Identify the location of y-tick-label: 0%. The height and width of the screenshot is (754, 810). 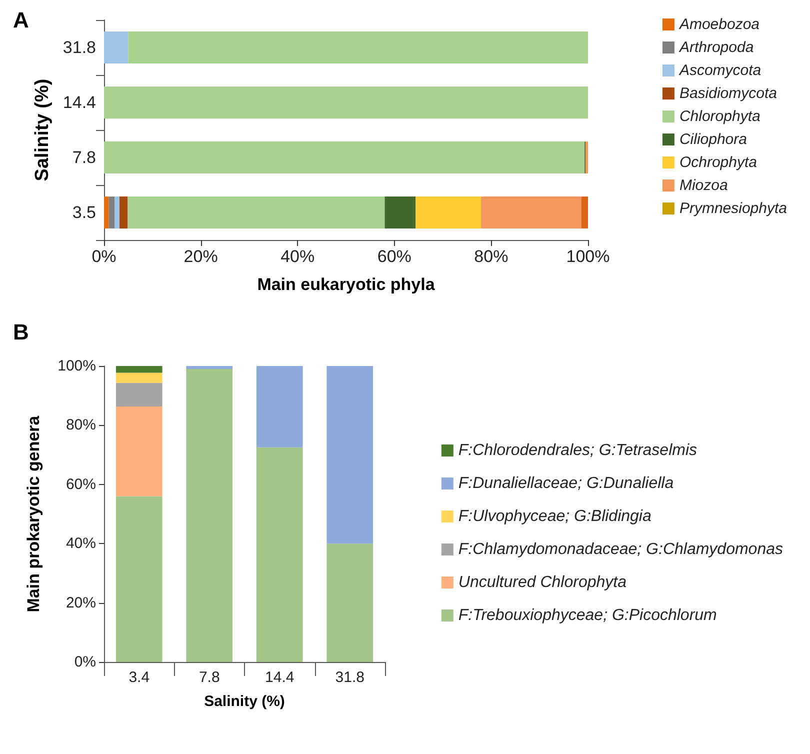
(85, 662).